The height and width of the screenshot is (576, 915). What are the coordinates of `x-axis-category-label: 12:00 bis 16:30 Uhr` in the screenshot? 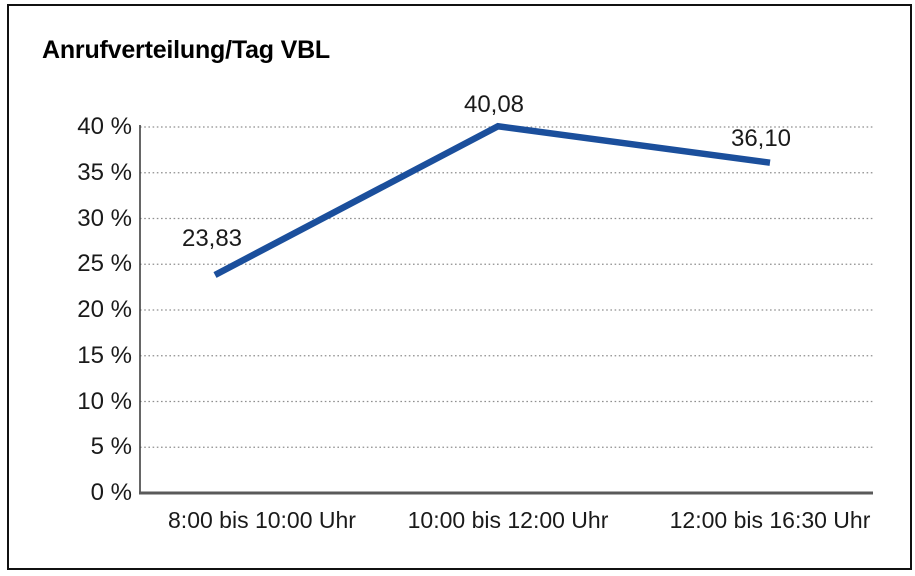 It's located at (770, 520).